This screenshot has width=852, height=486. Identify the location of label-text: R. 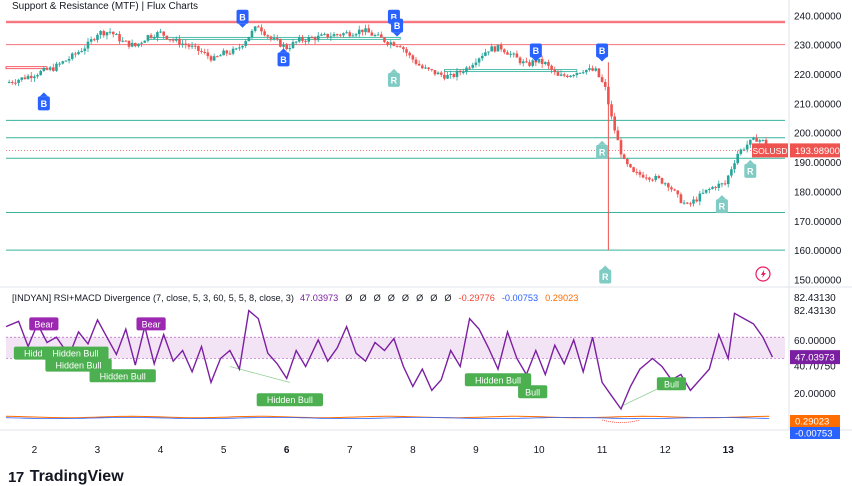
(605, 277).